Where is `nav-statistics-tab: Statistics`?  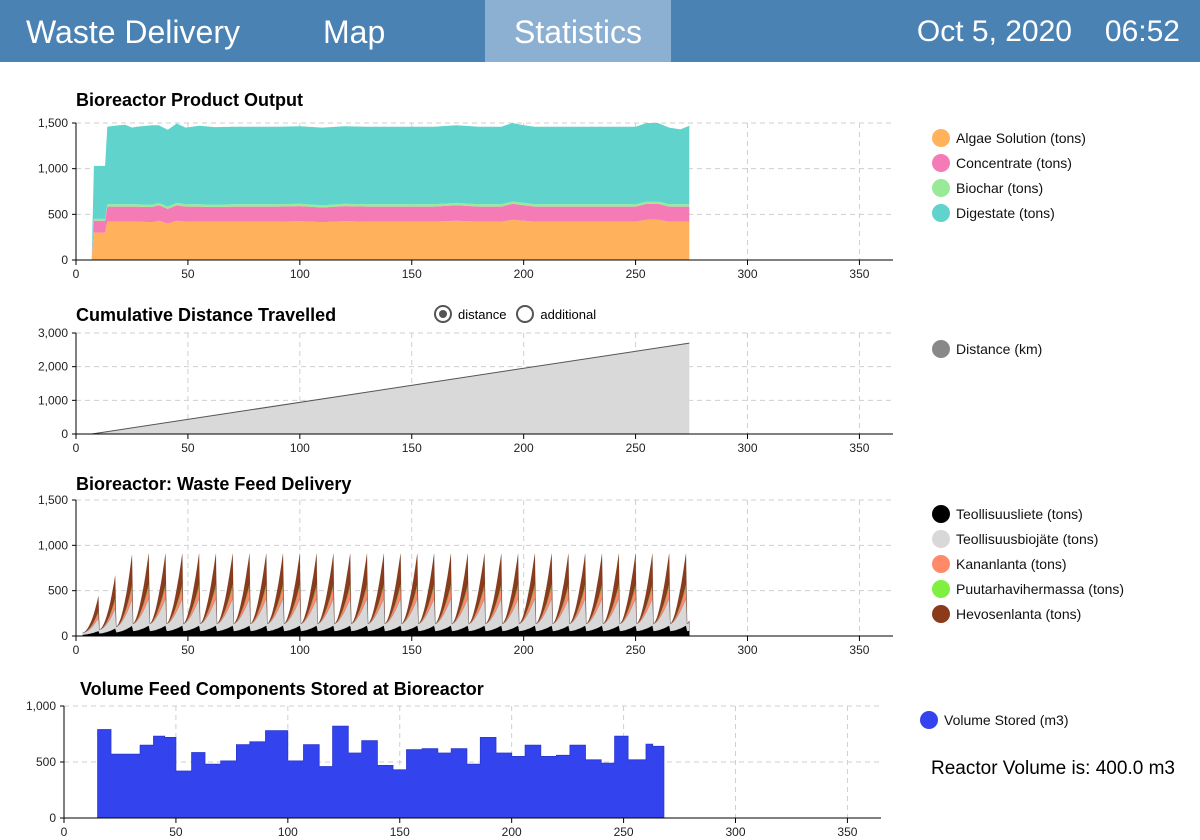
nav-statistics-tab: Statistics is located at coordinates (578, 31).